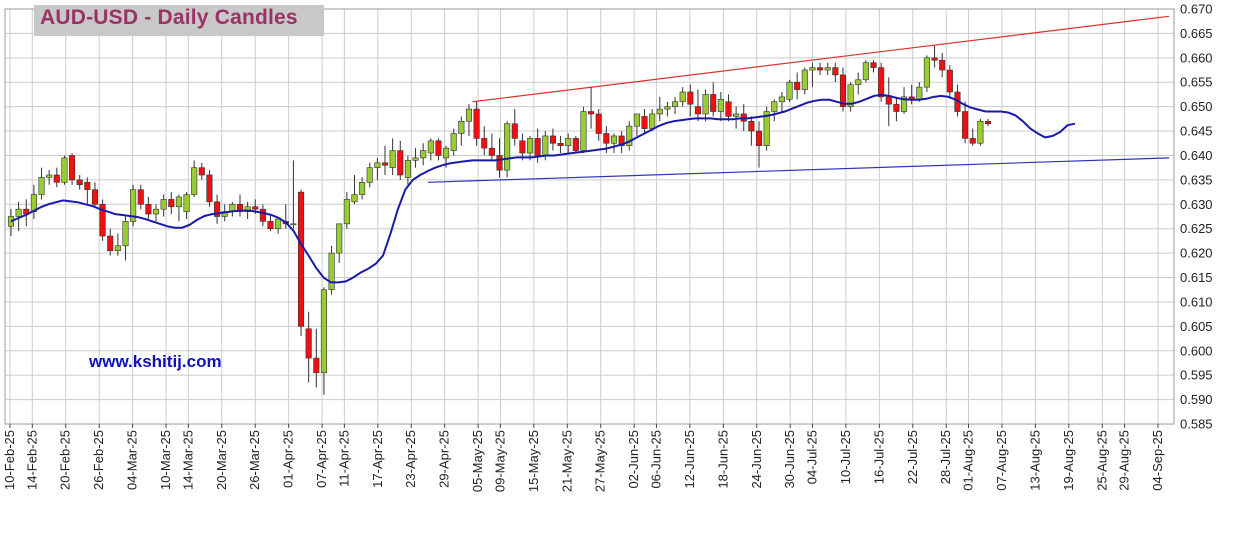  Describe the element at coordinates (1196, 33) in the screenshot. I see `y-tick-label: 0.665` at that location.